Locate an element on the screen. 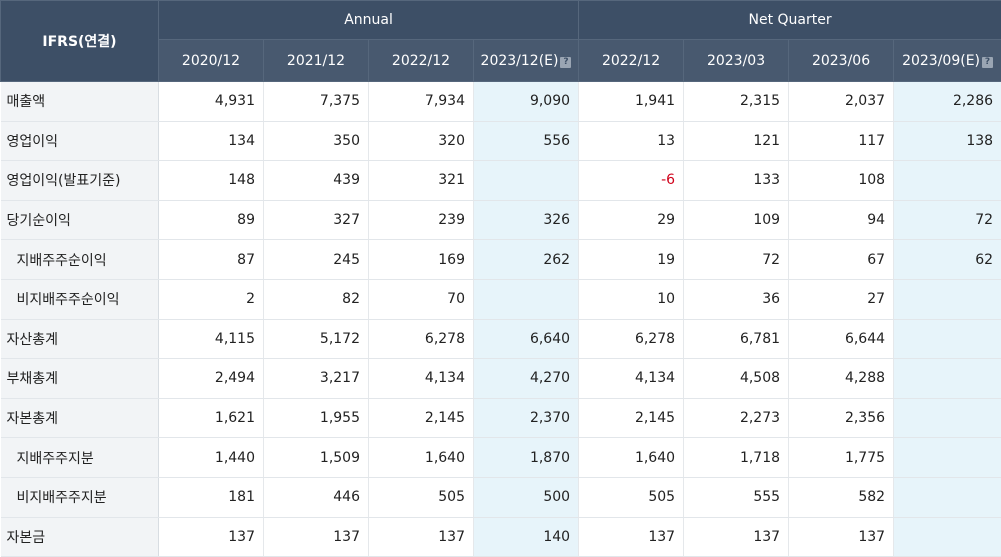 The width and height of the screenshot is (1001, 557). value-cell: 4,931 is located at coordinates (211, 102).